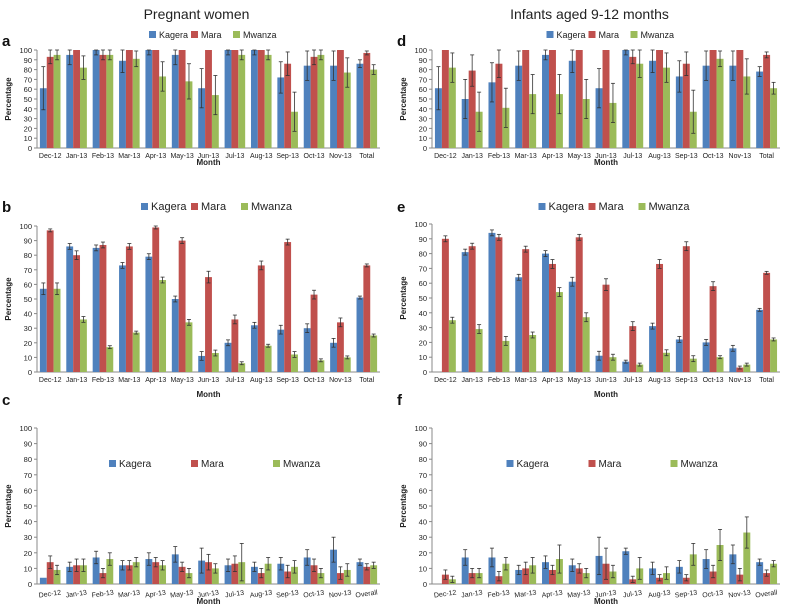 The image size is (786, 612). What do you see at coordinates (767, 578) in the screenshot?
I see `panel-f-bar-mara` at bounding box center [767, 578].